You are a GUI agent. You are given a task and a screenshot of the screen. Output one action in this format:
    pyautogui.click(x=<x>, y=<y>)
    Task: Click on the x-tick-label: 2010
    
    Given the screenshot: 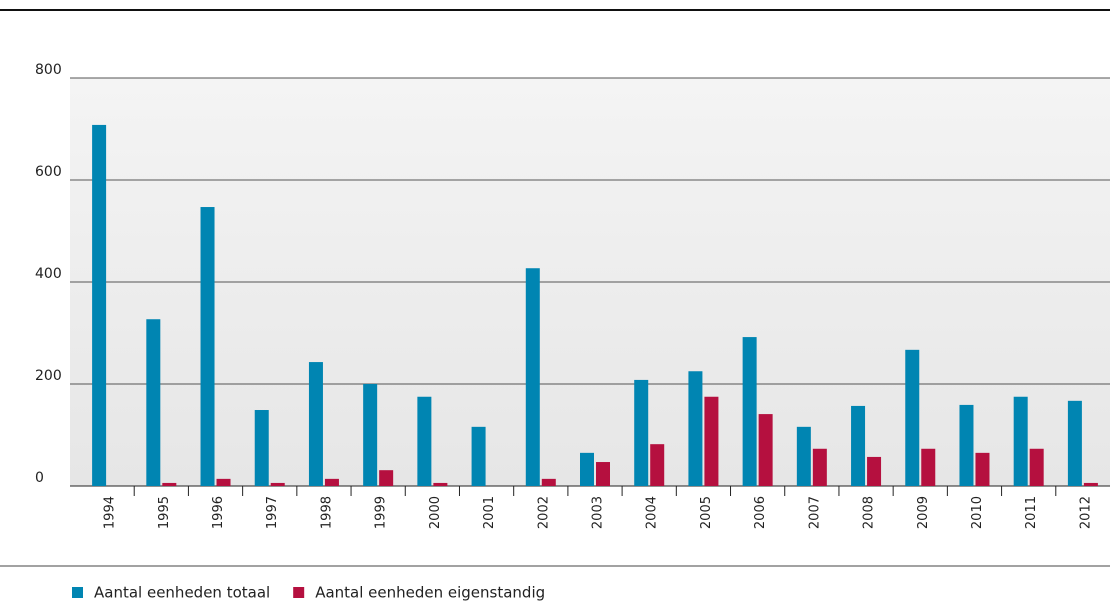 What is the action you would take?
    pyautogui.click(x=977, y=512)
    